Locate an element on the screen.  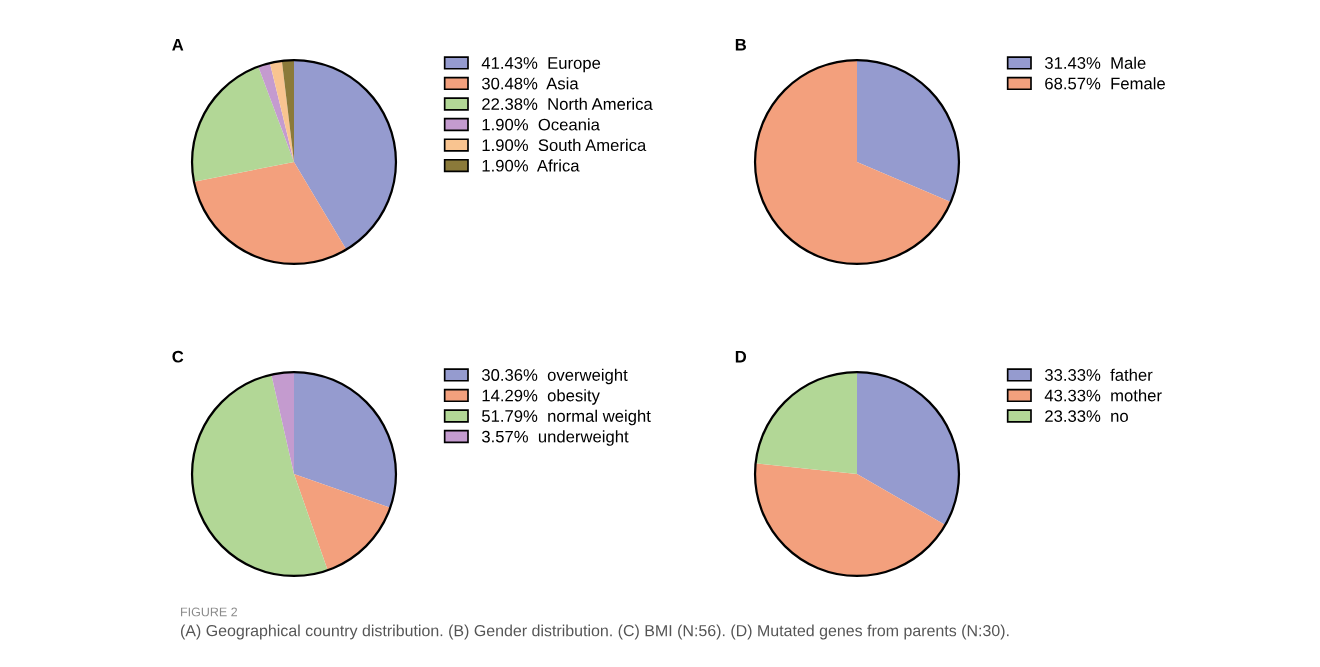
legend-label: 43.33% mother is located at coordinates (1103, 395).